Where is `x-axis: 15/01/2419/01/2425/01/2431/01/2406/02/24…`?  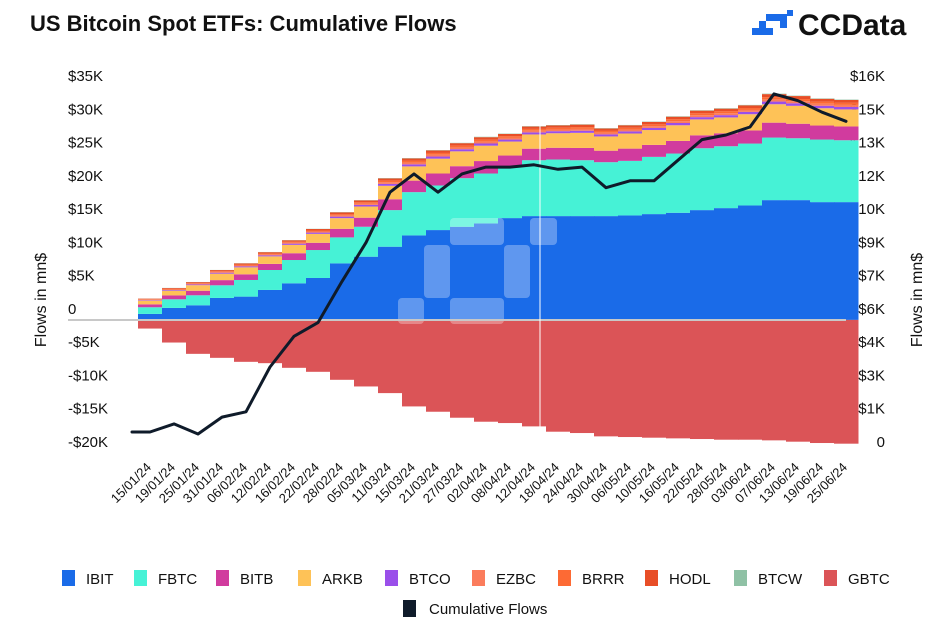 x-axis: 15/01/2419/01/2425/01/2431/01/2406/02/24… is located at coordinates (479, 483).